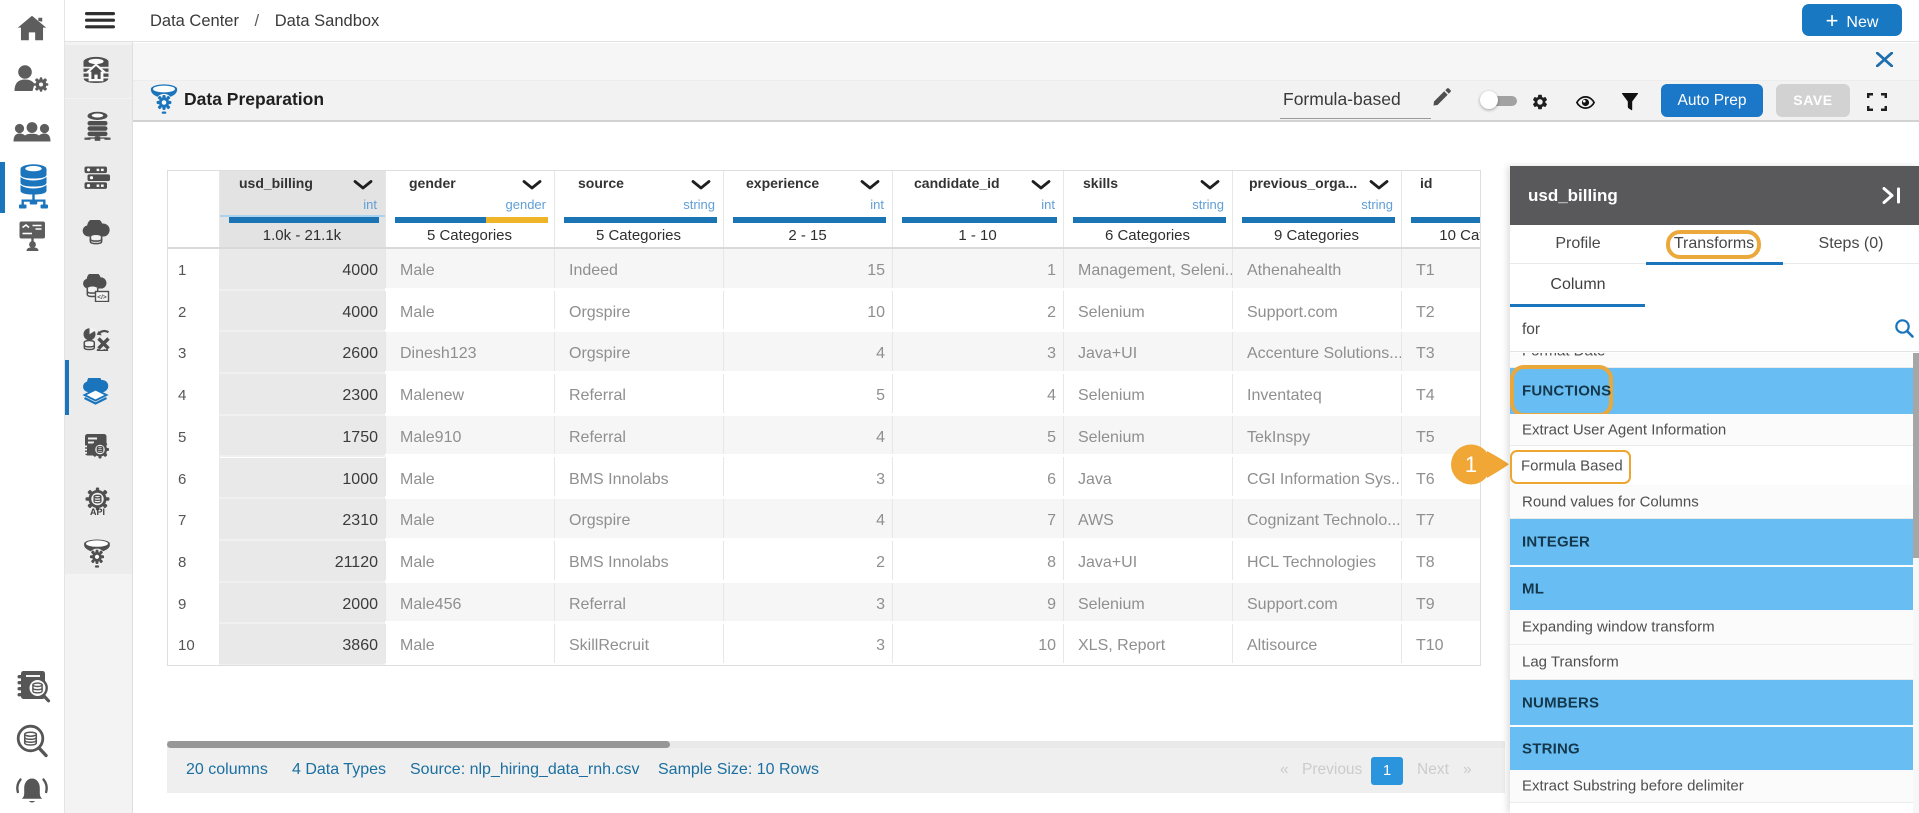 Image resolution: width=1919 pixels, height=813 pixels. I want to click on svg-text: 1, so click(1471, 464).